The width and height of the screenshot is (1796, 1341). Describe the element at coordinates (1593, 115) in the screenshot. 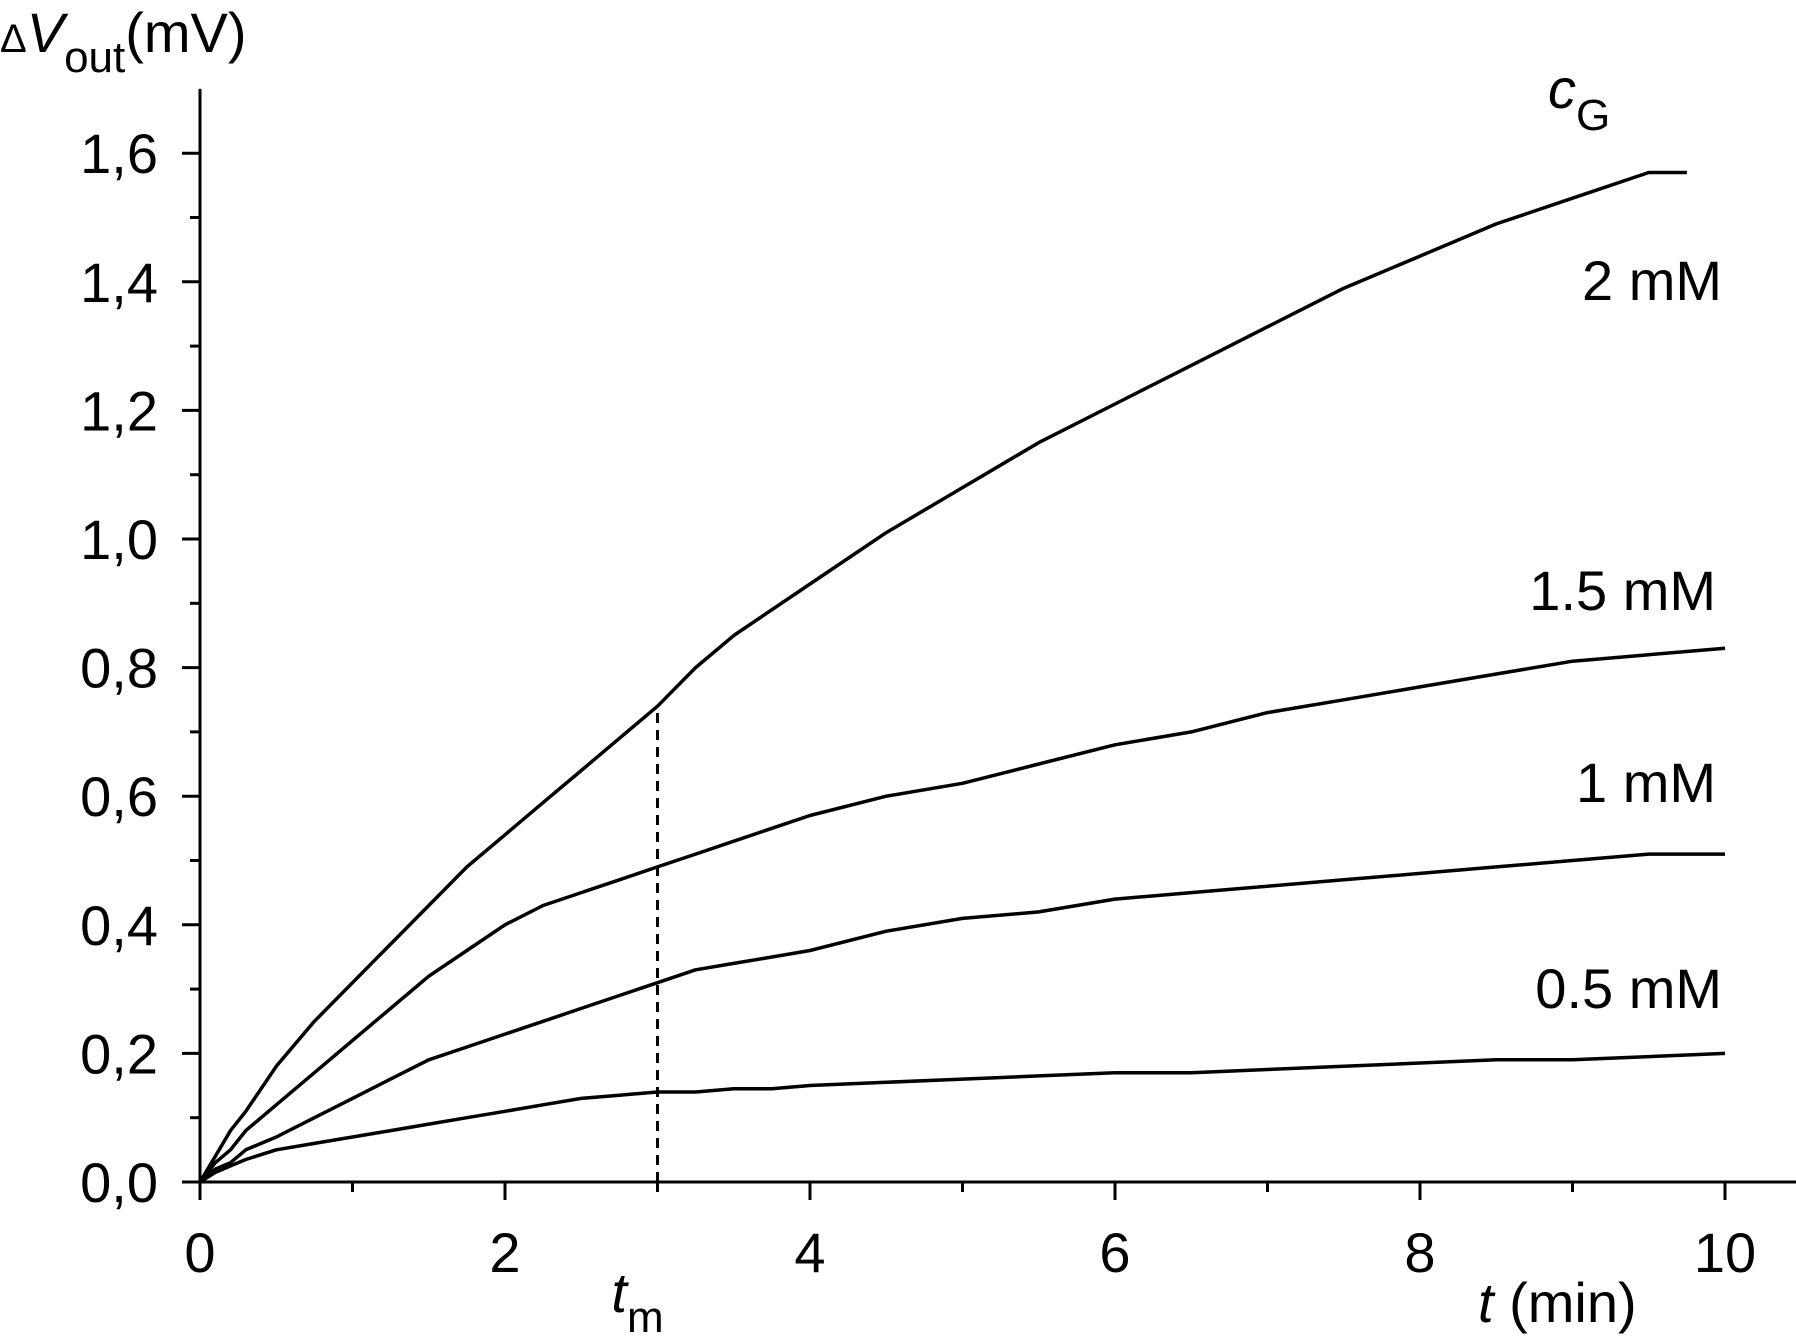

I see `legend-title-sub: G` at that location.